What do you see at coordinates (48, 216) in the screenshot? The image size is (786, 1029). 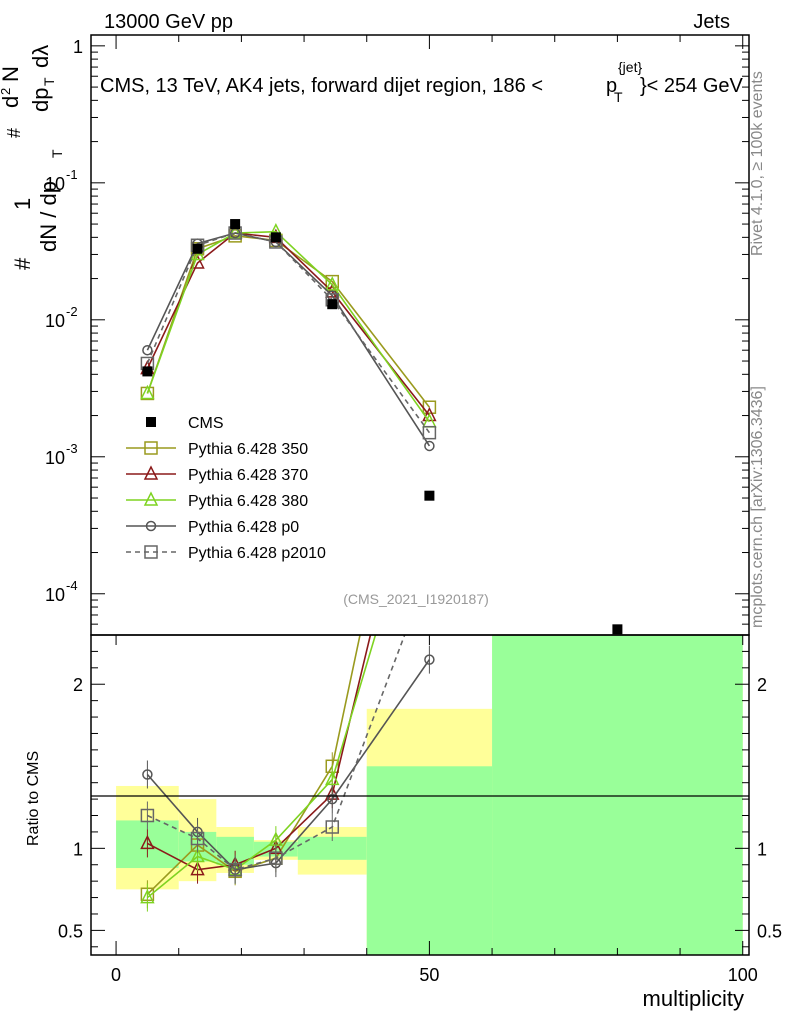 I see `y-label-dndpt: dN / dp` at bounding box center [48, 216].